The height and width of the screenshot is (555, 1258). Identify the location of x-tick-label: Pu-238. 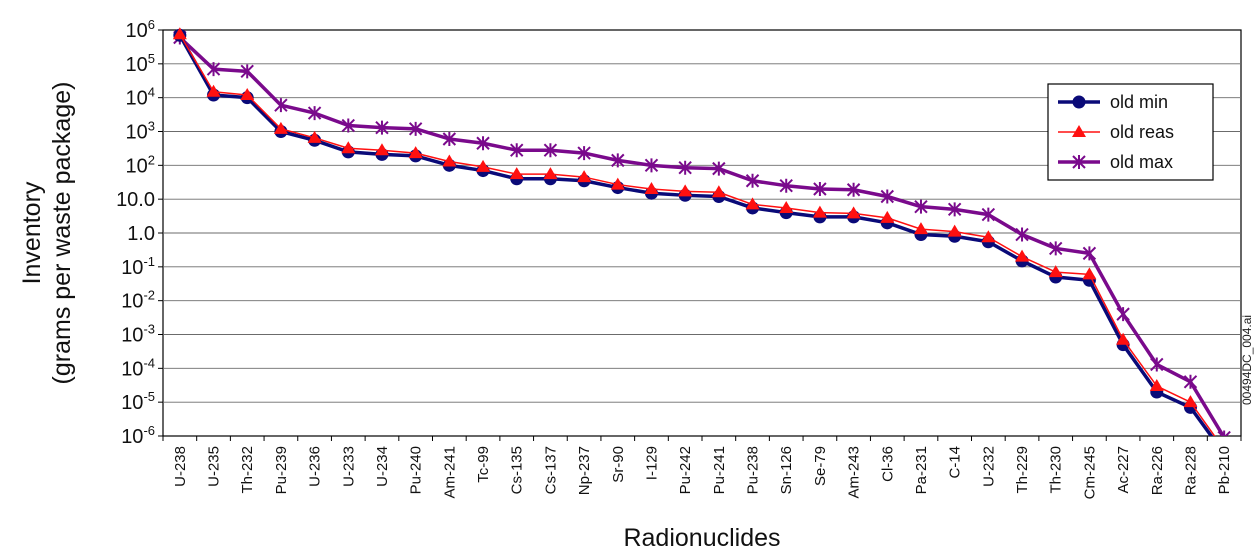
(753, 470).